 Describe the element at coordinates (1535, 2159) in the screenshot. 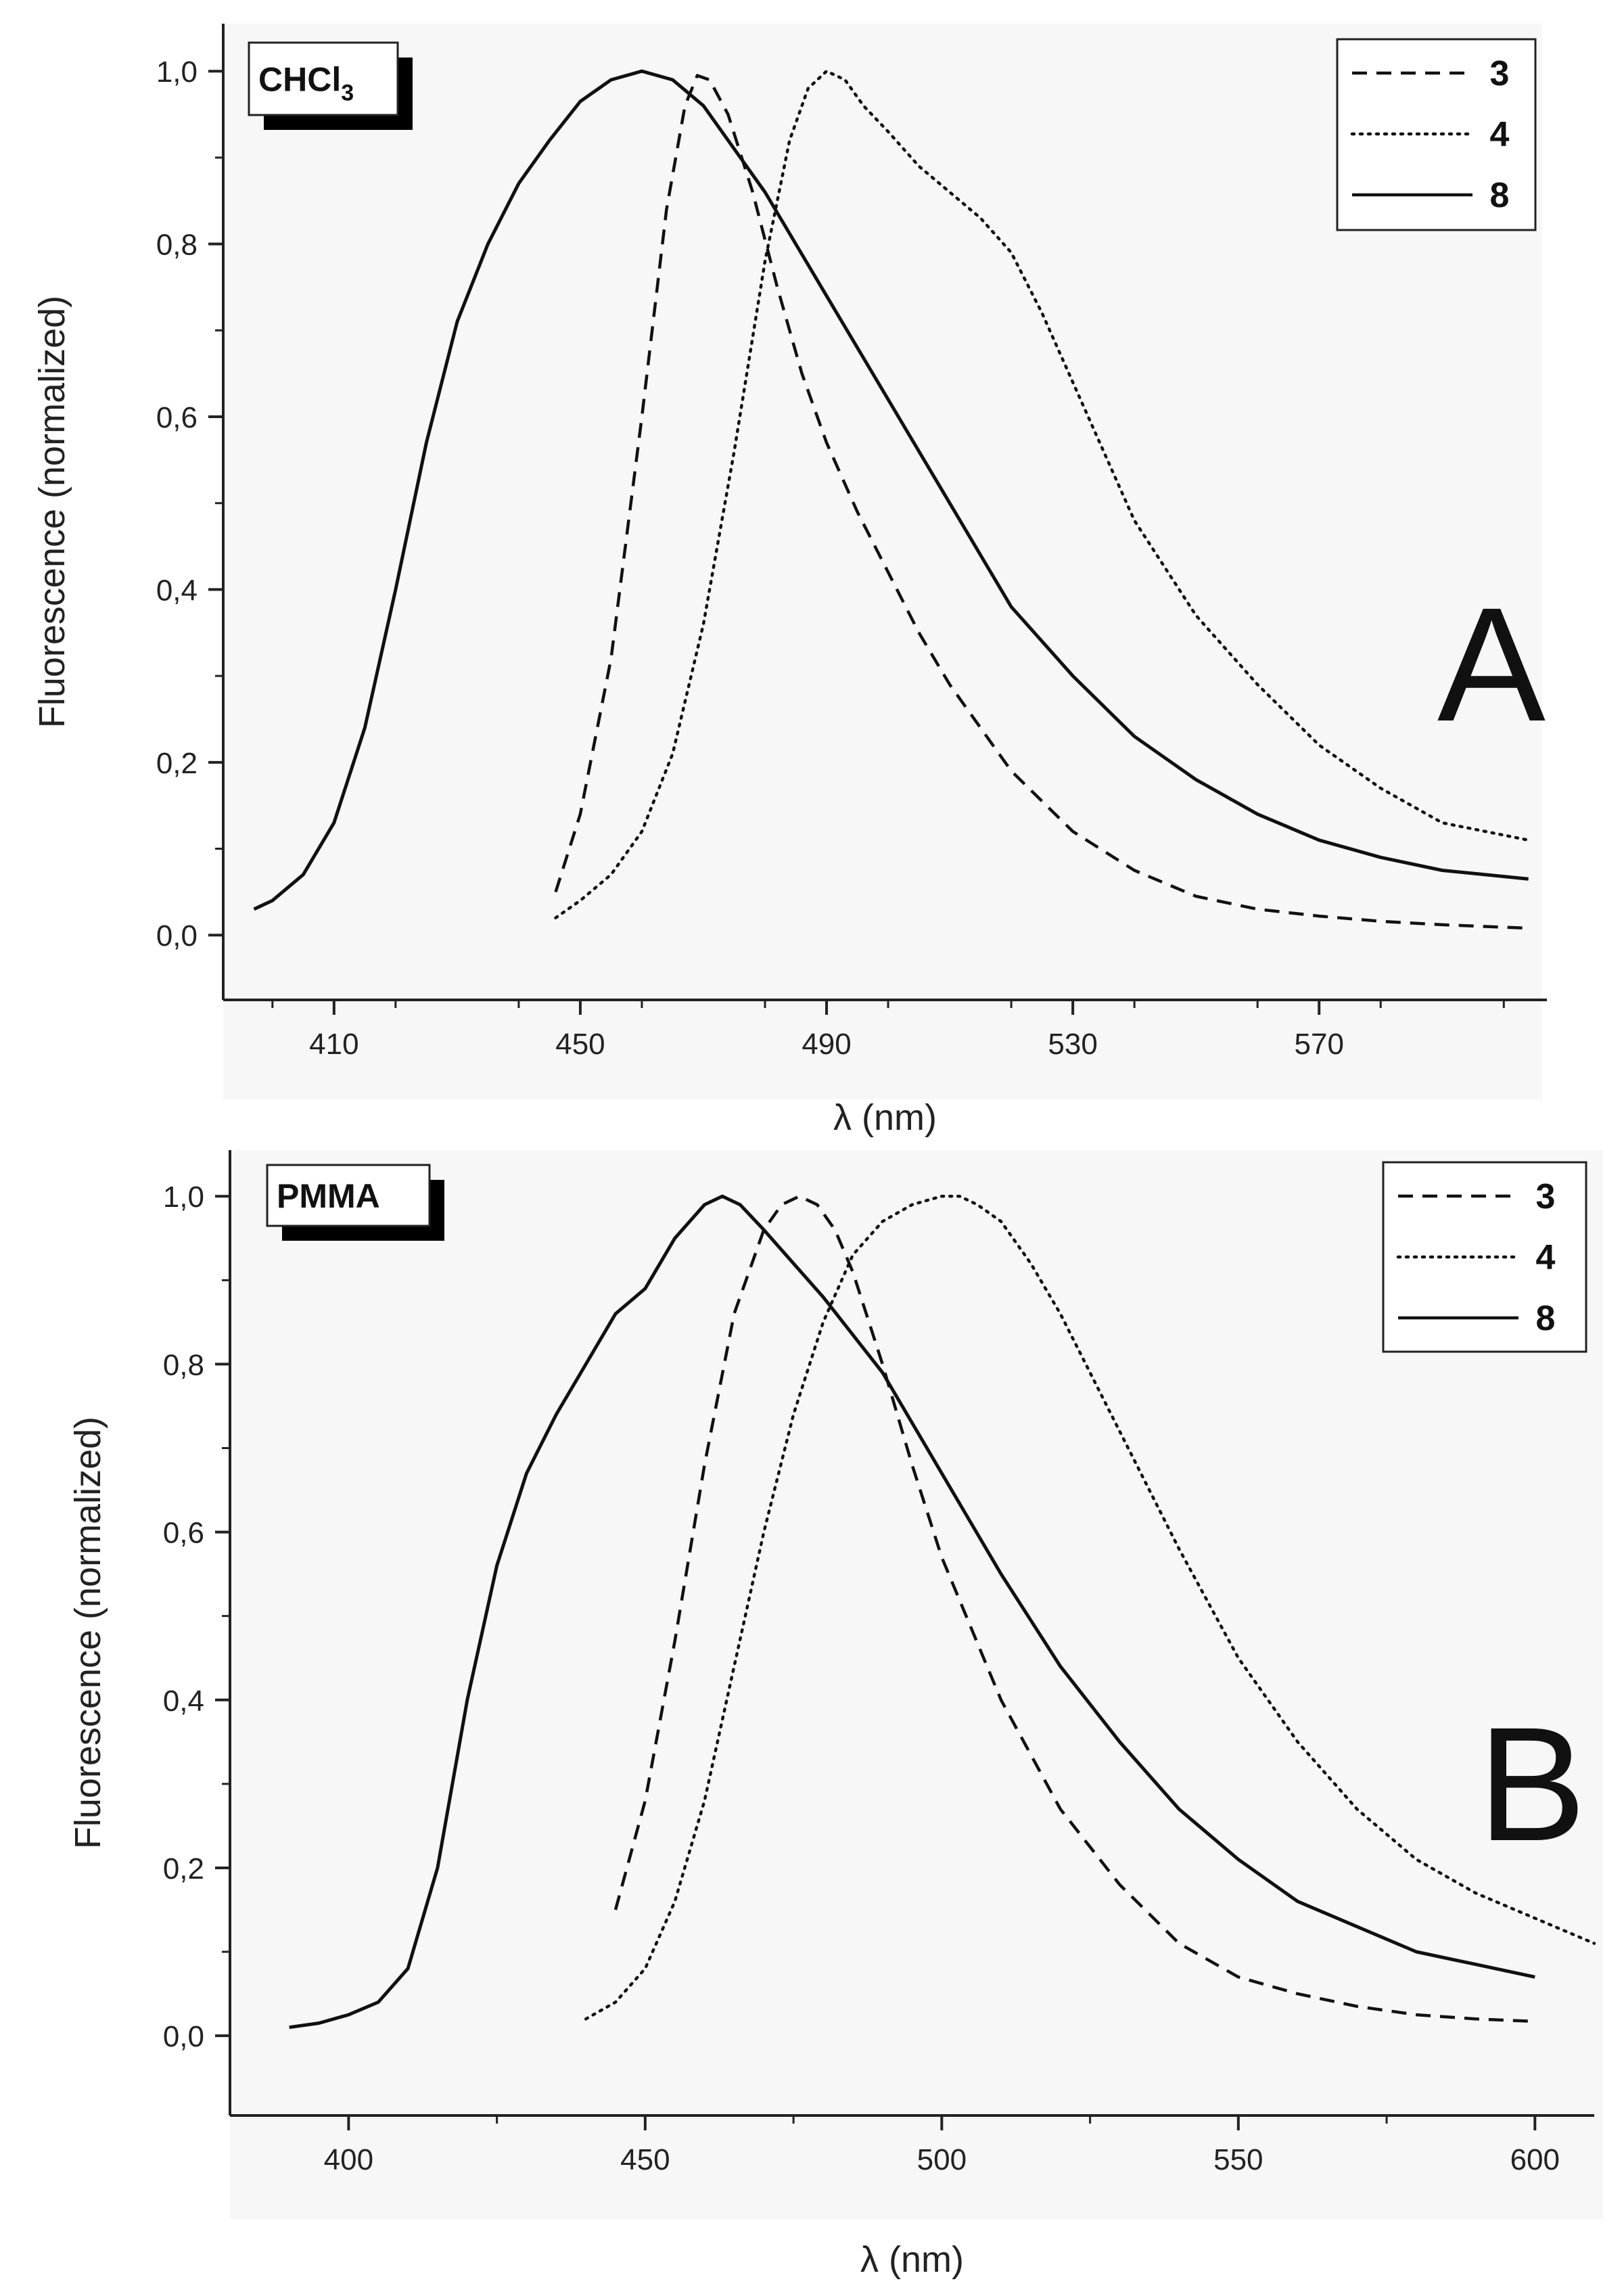

I see `x-tick-label: 600` at that location.